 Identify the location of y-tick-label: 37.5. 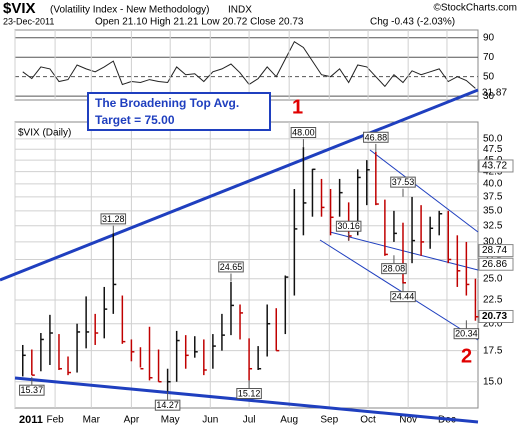
(493, 197).